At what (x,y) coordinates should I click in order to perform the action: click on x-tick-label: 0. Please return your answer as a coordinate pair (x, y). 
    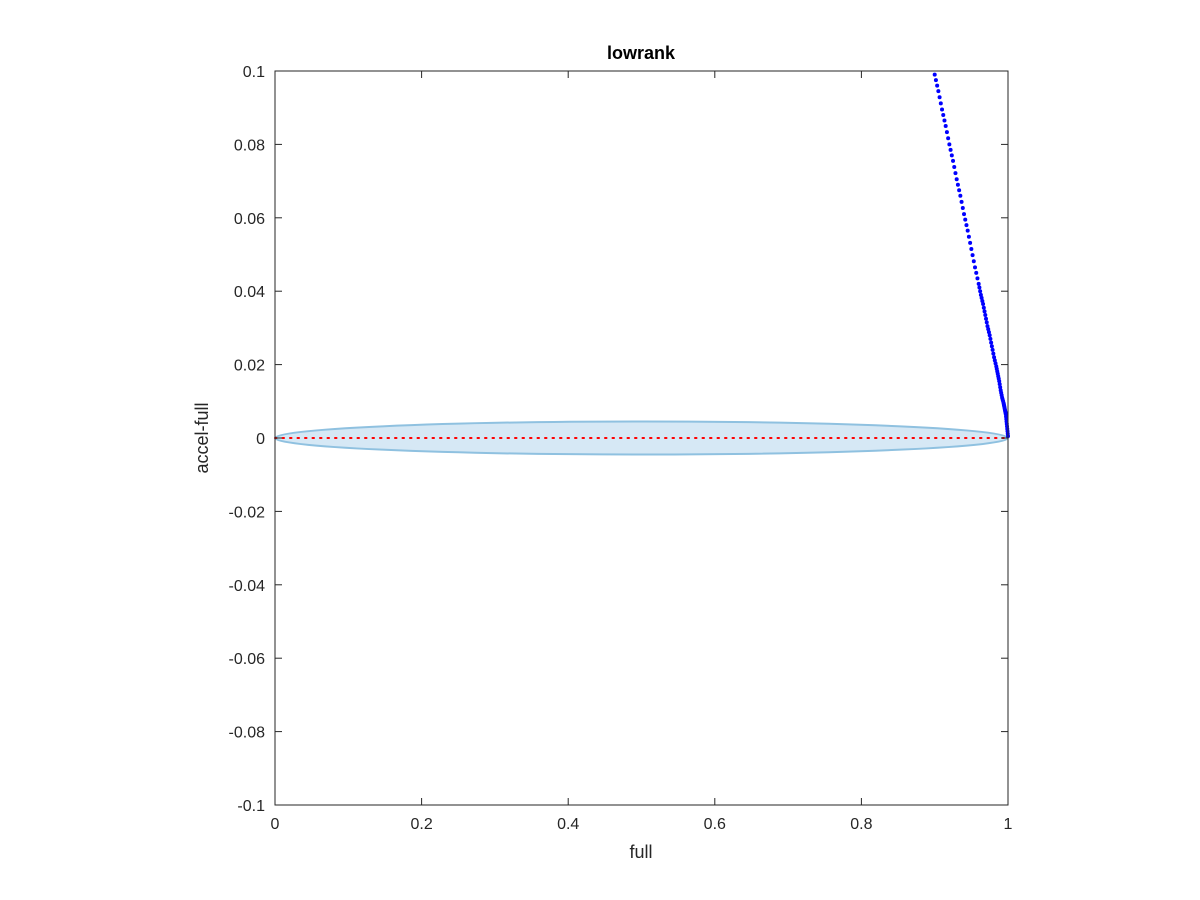
    Looking at the image, I should click on (275, 824).